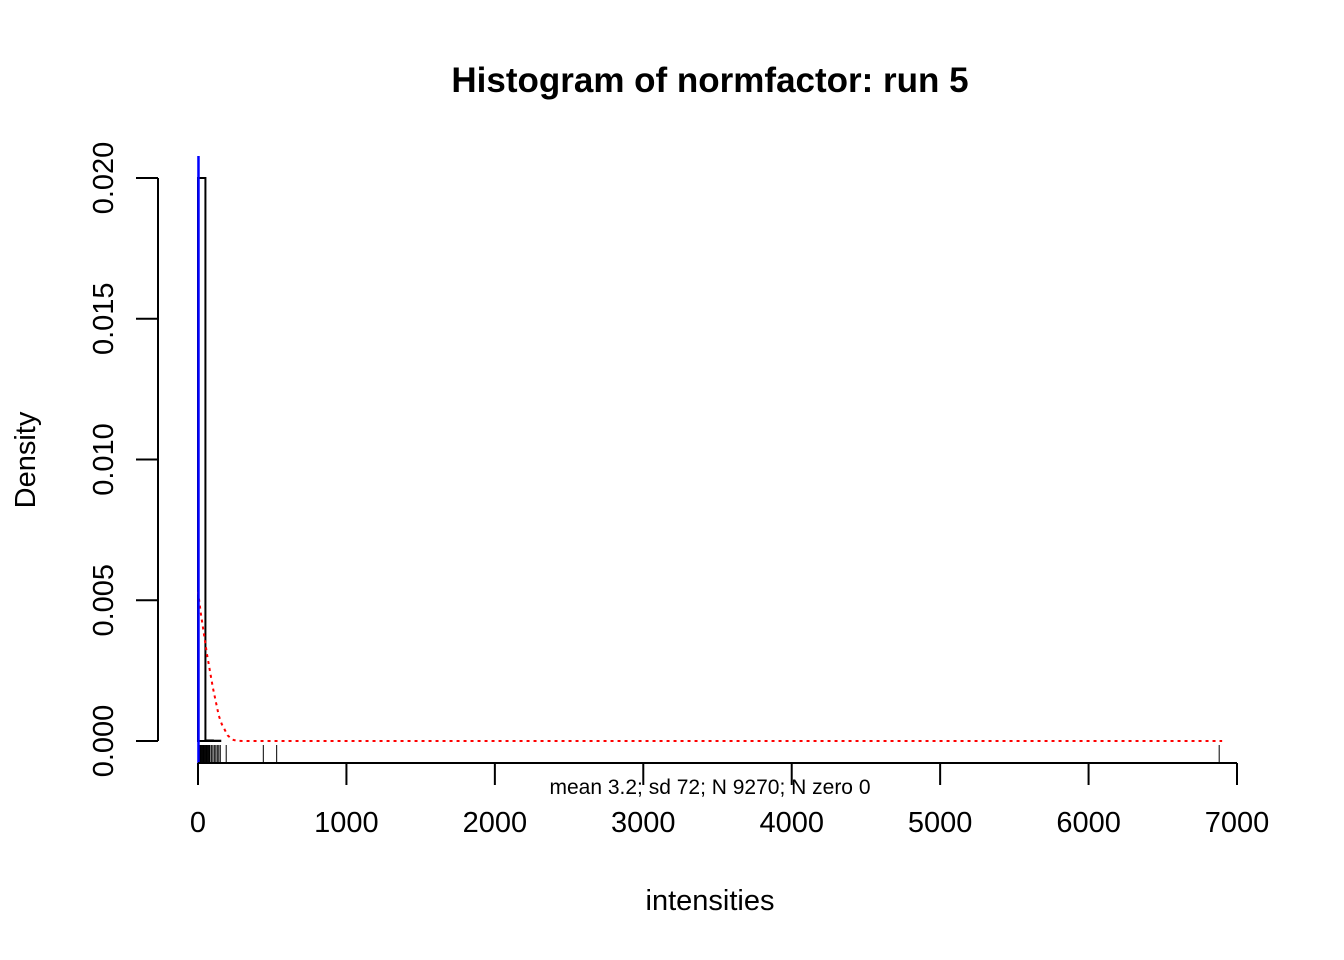 This screenshot has width=1344, height=960. I want to click on x-tick-label: 2000, so click(495, 823).